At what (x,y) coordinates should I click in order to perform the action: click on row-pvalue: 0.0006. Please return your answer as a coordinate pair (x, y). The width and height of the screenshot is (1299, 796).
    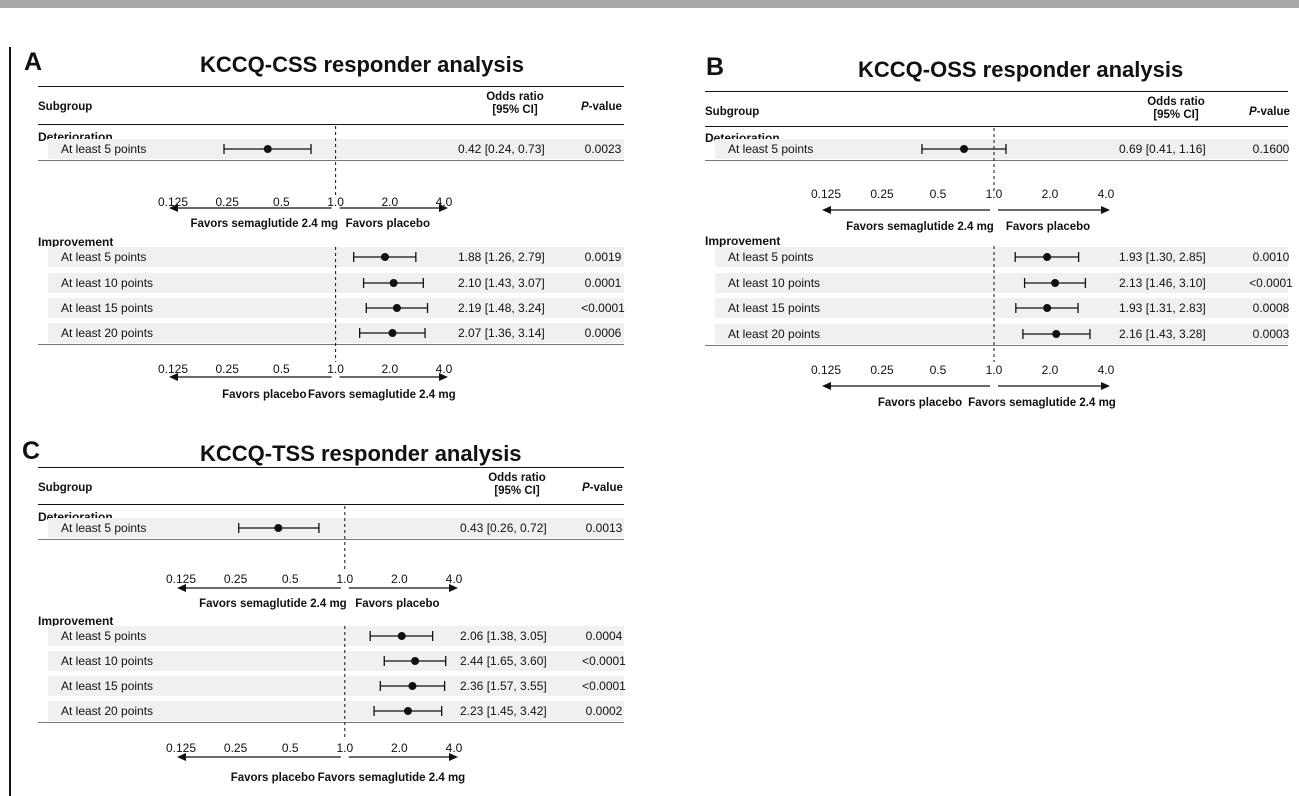
    Looking at the image, I should click on (603, 333).